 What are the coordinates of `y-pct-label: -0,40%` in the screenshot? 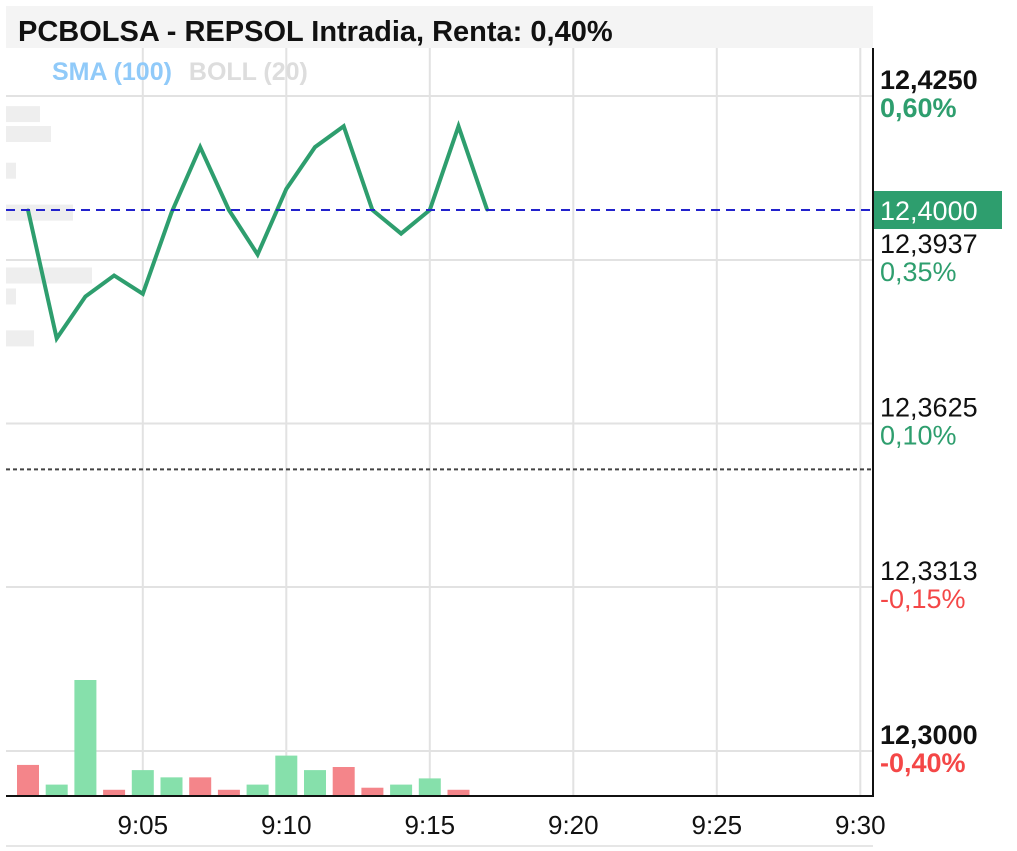 It's located at (923, 763).